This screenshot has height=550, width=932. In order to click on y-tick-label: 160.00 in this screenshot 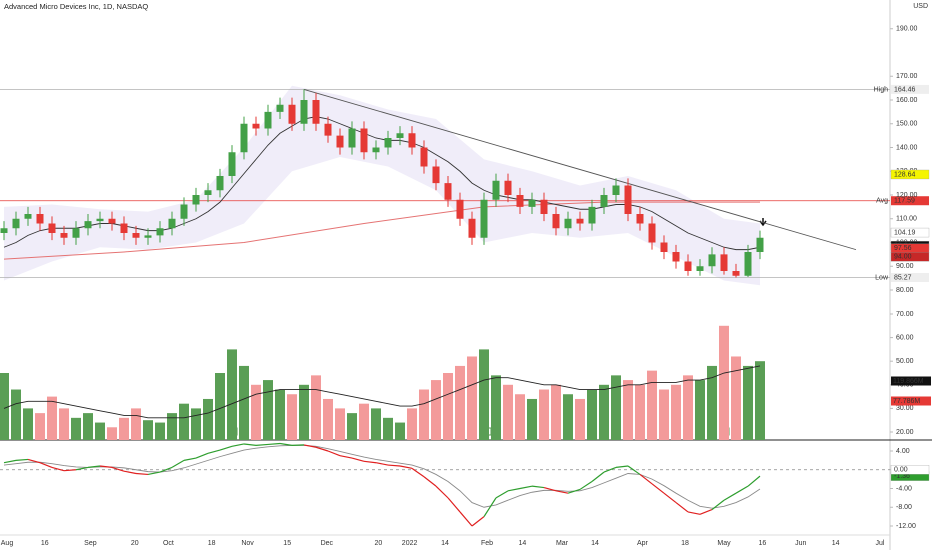, I will do `click(907, 100)`.